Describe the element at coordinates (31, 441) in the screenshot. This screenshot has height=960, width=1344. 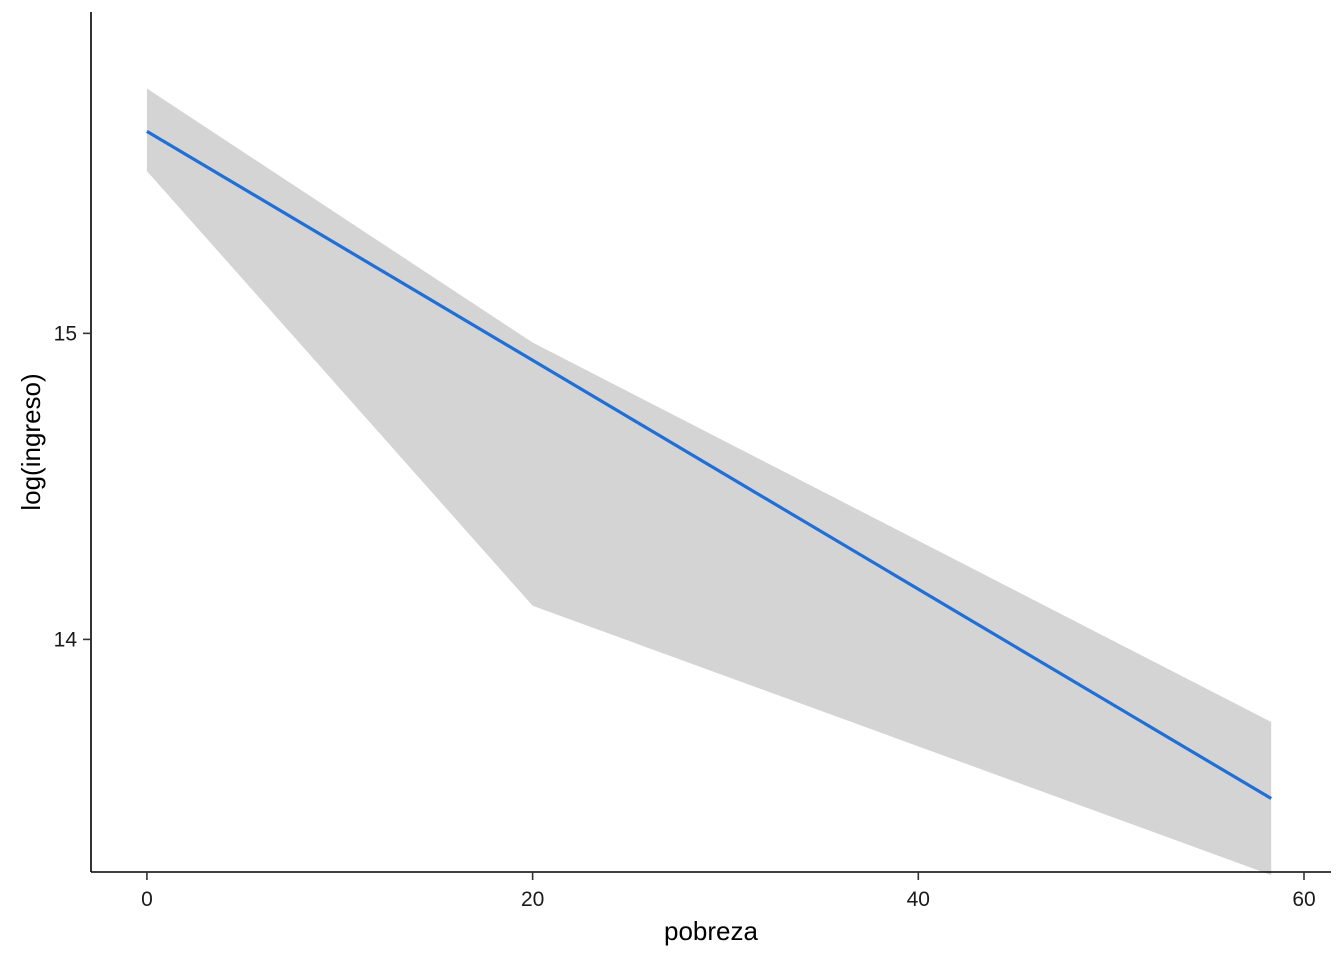
I see `y-axis-title: log(ingreso)` at that location.